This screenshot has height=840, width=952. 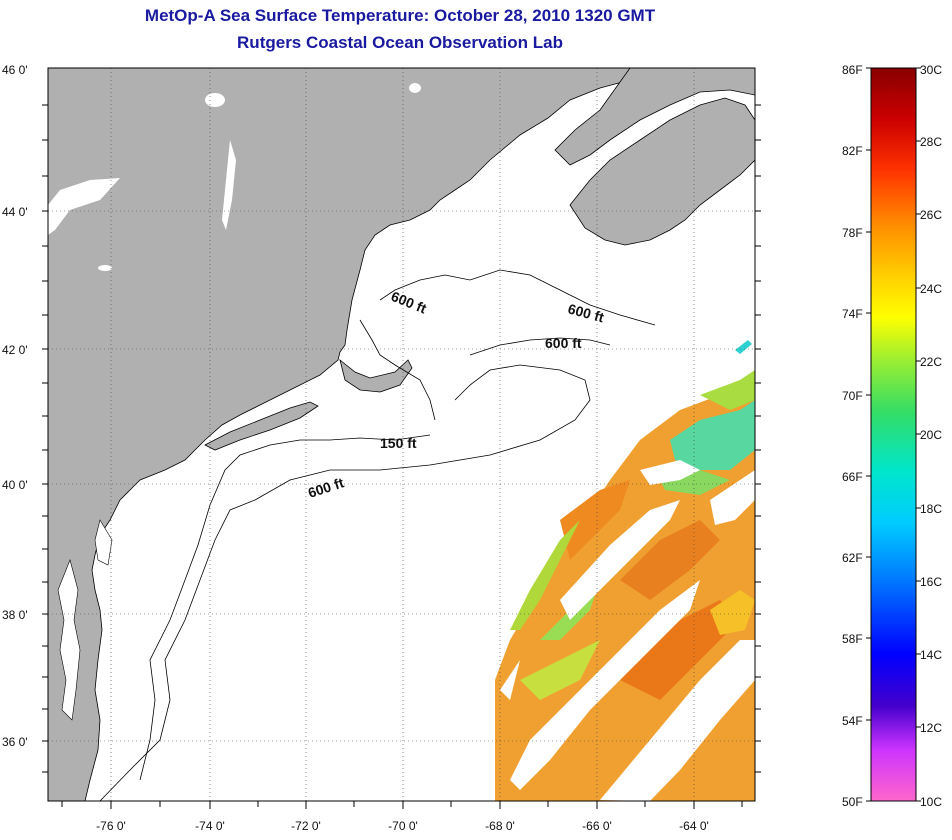 What do you see at coordinates (931, 362) in the screenshot?
I see `colorbar-c-label: 22C` at bounding box center [931, 362].